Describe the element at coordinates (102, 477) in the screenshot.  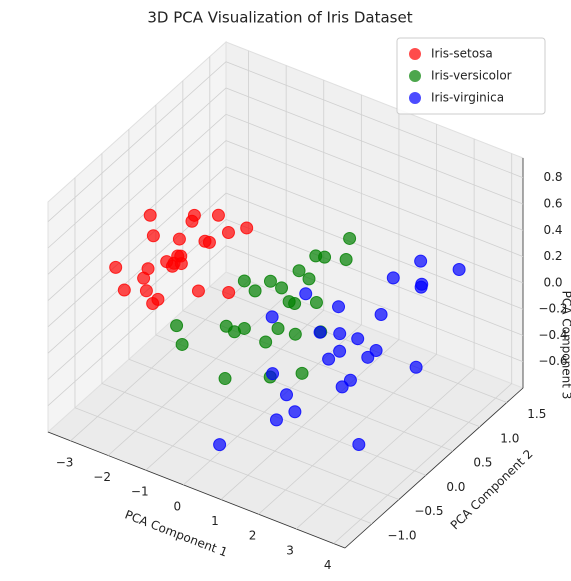
I see `x-tick-label: −2` at that location.